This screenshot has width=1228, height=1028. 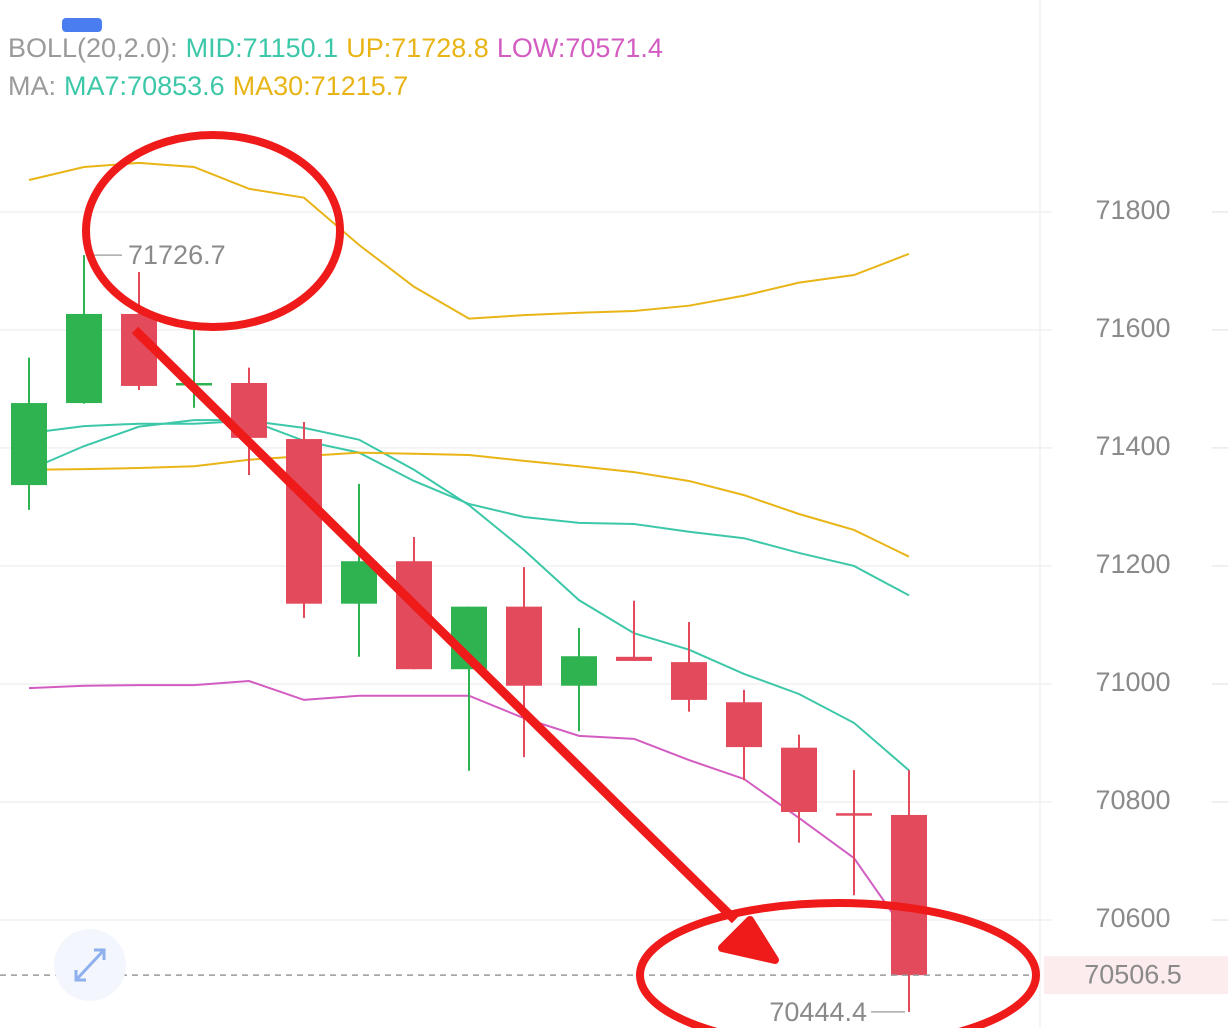 I want to click on legend-title: MA:, so click(x=32, y=86).